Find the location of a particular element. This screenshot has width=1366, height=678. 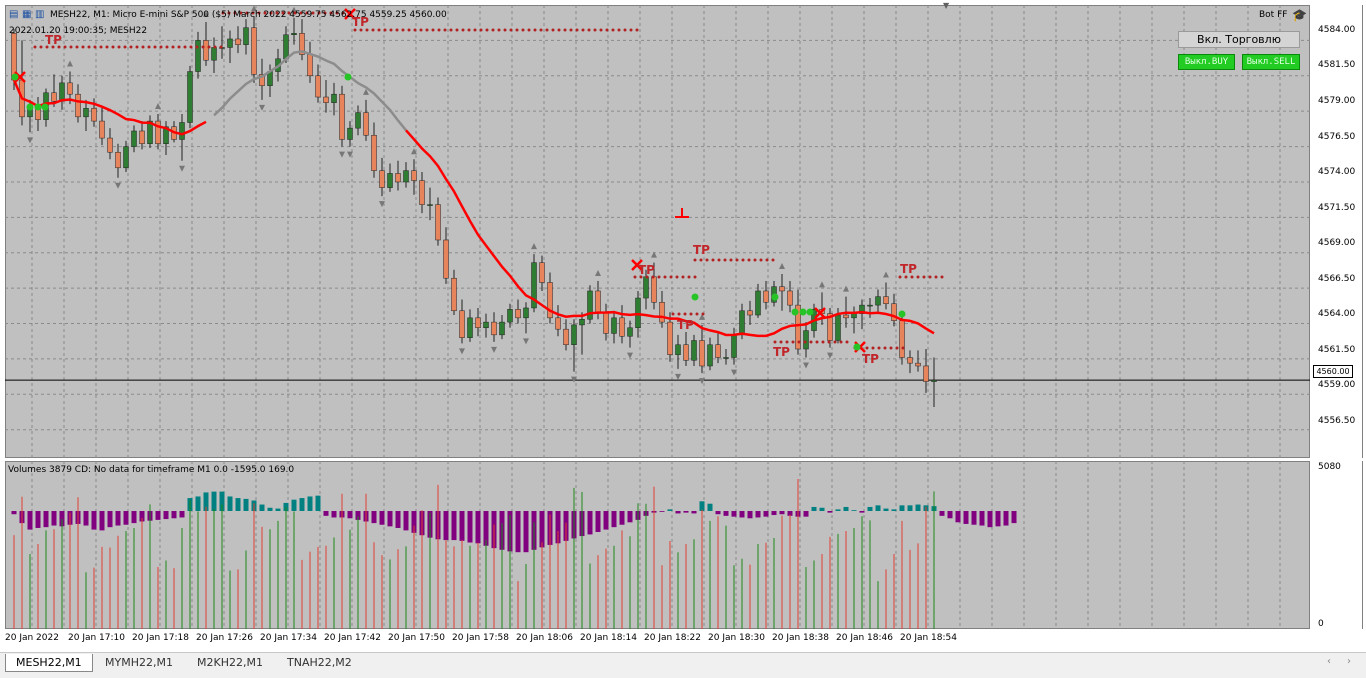

volume-scale is located at coordinates (1336, 545).